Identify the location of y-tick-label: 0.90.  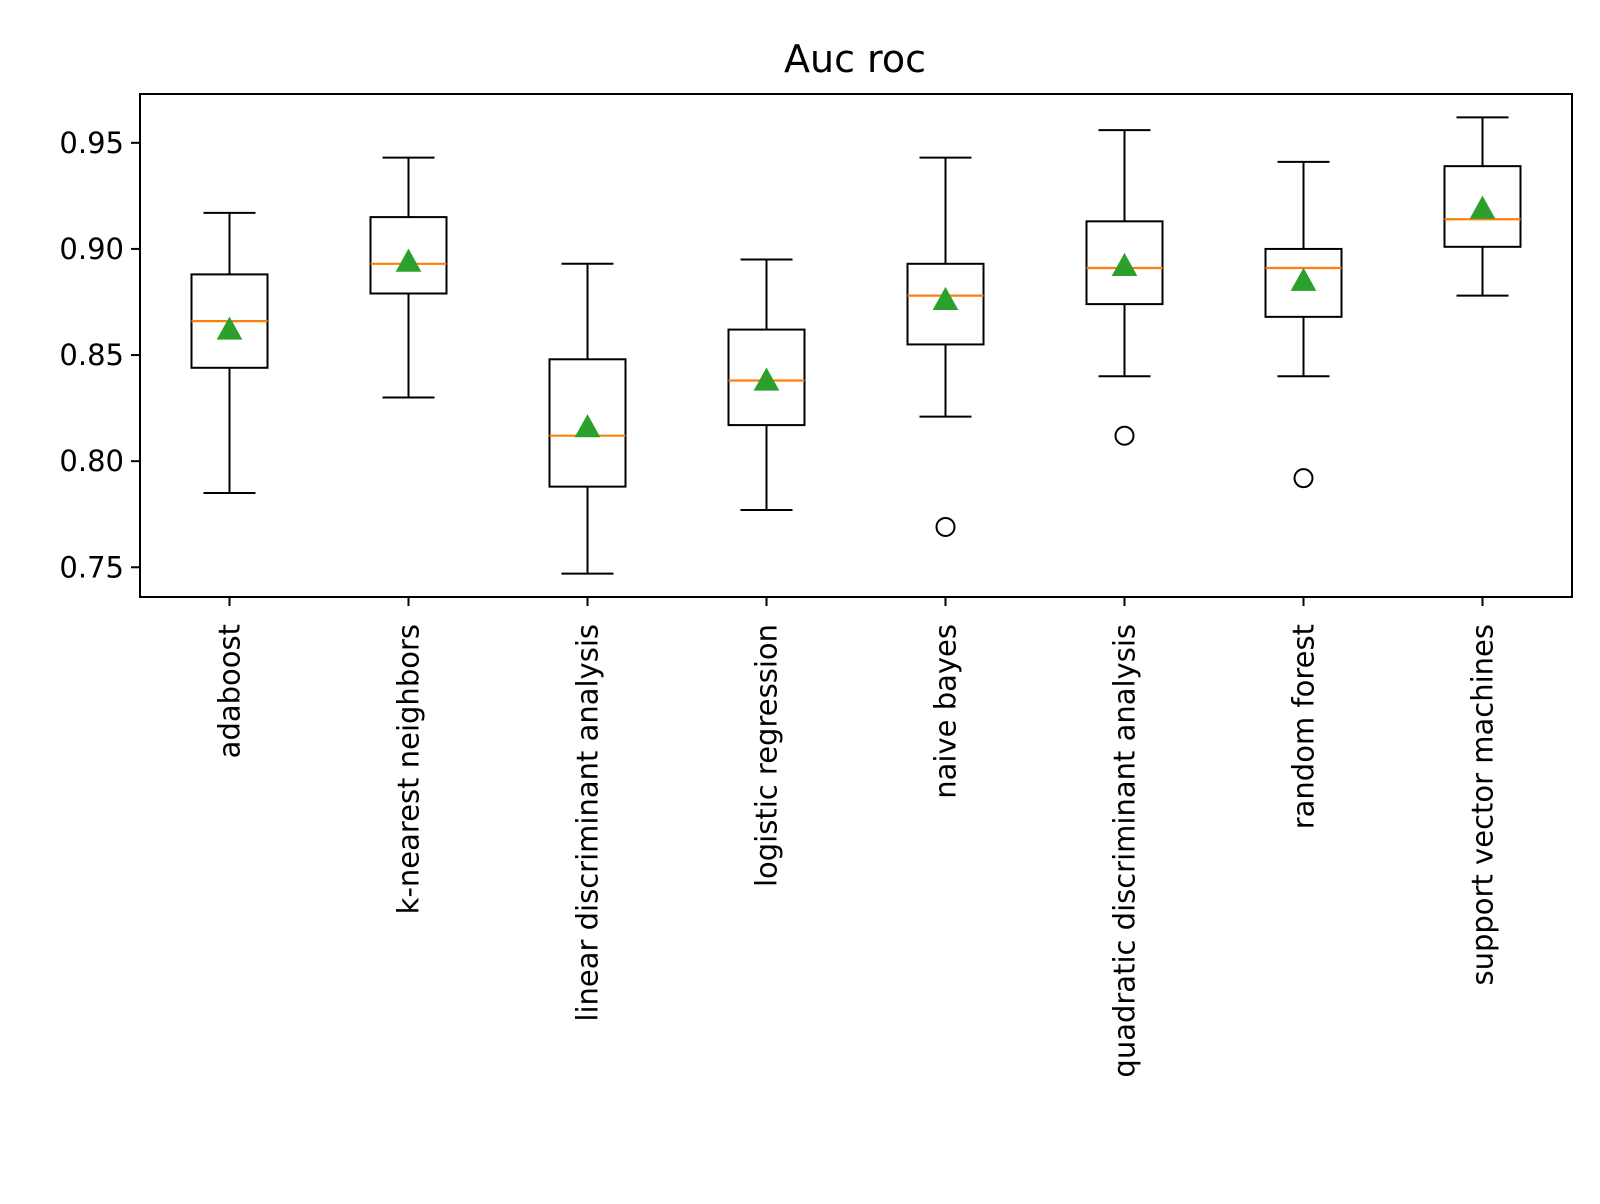
(91, 249).